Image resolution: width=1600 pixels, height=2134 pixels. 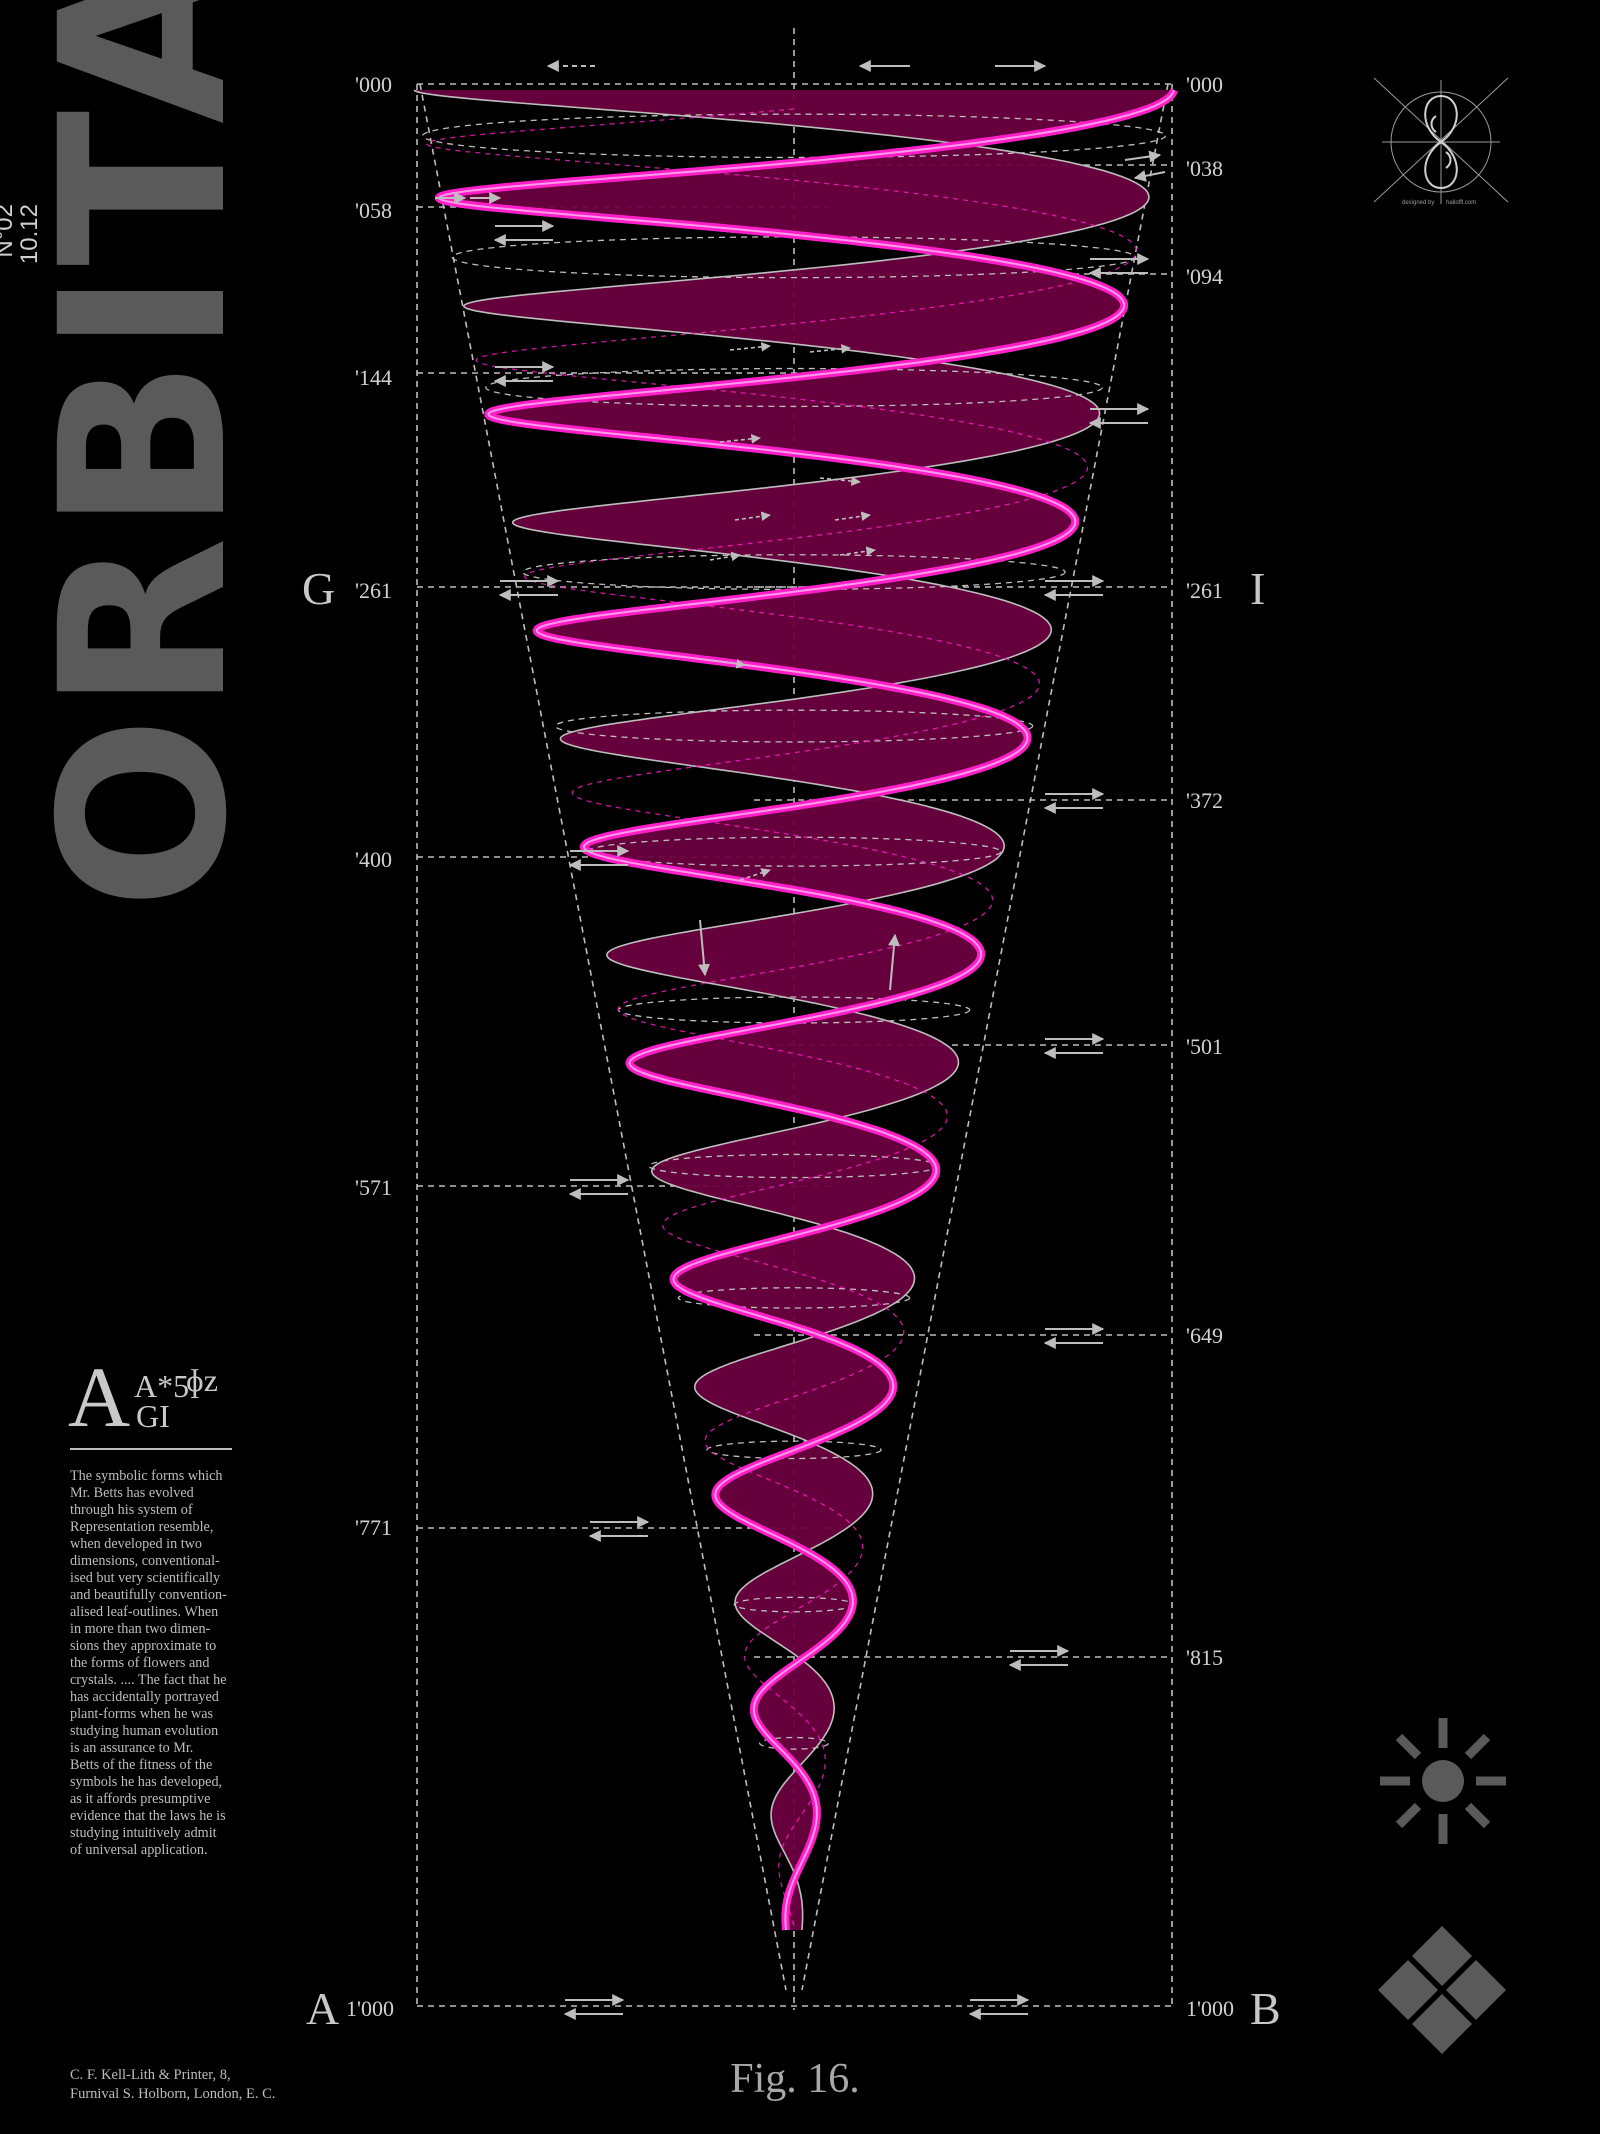 I want to click on glyph-gi: GI, so click(x=153, y=1416).